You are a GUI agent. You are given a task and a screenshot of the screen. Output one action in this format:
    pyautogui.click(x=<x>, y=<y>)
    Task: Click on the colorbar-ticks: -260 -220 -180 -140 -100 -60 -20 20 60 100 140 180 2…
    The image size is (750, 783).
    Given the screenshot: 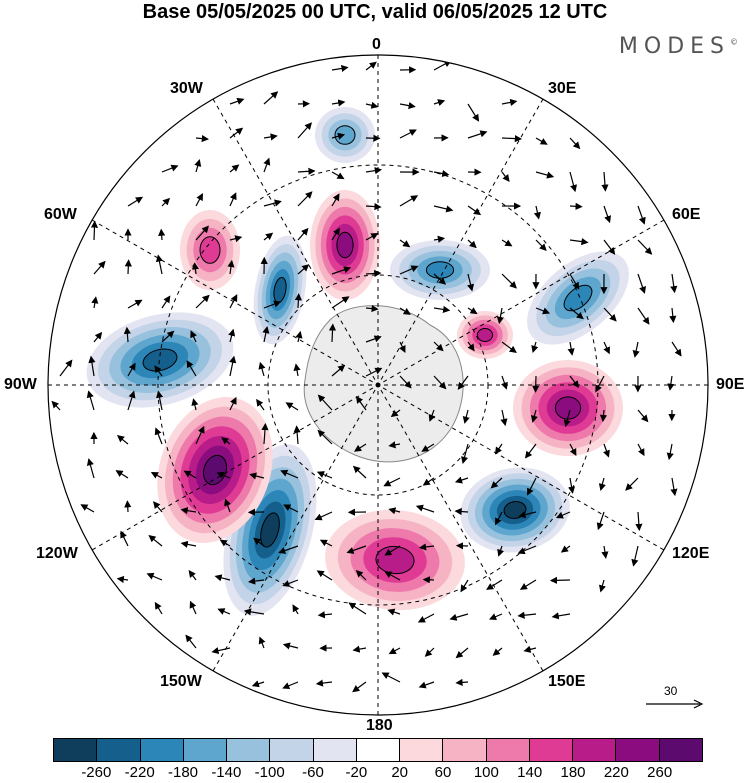 What is the action you would take?
    pyautogui.click(x=378, y=773)
    